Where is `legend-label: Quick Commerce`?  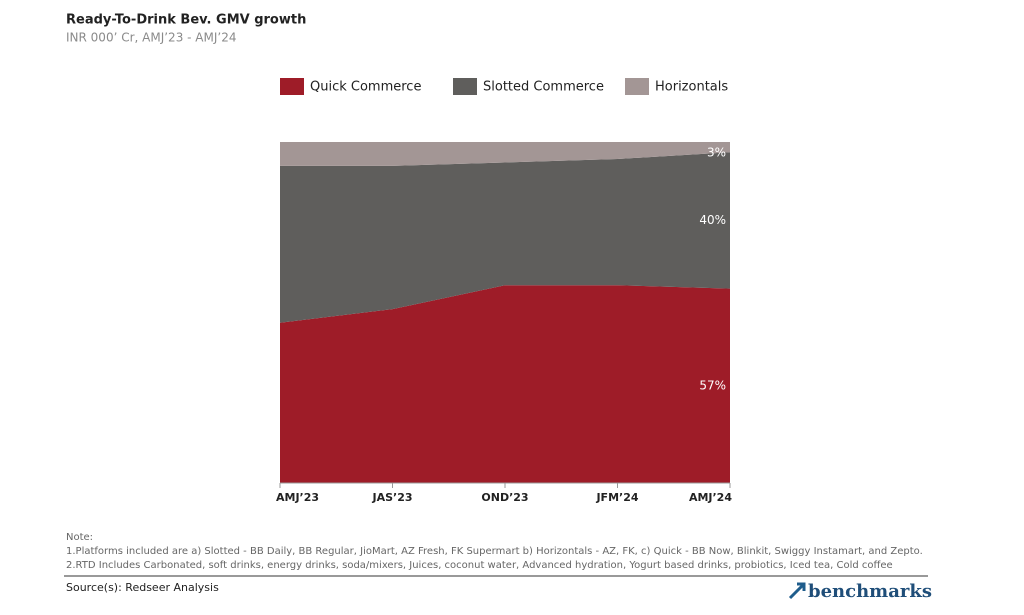 legend-label: Quick Commerce is located at coordinates (365, 87).